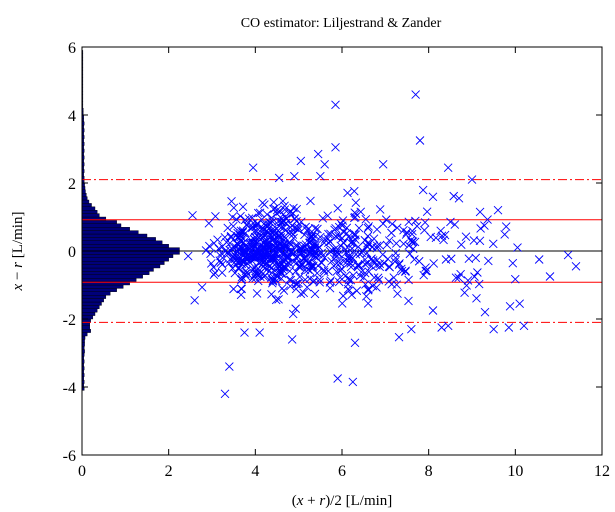 Image resolution: width=615 pixels, height=512 pixels. What do you see at coordinates (515, 471) in the screenshot?
I see `x-tick-label: 10` at bounding box center [515, 471].